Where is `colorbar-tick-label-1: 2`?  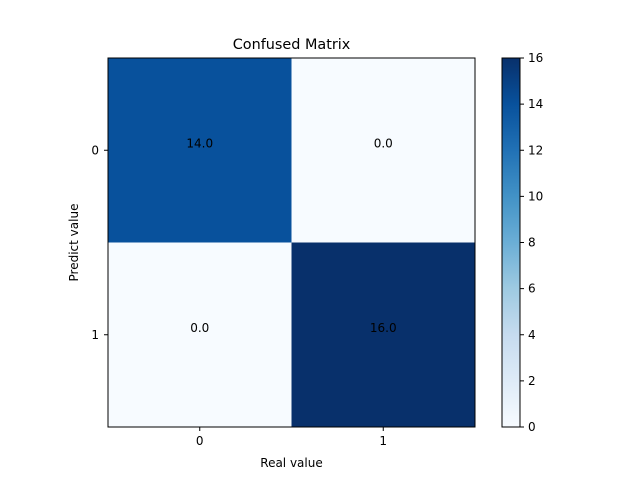
colorbar-tick-label-1: 2 is located at coordinates (532, 381).